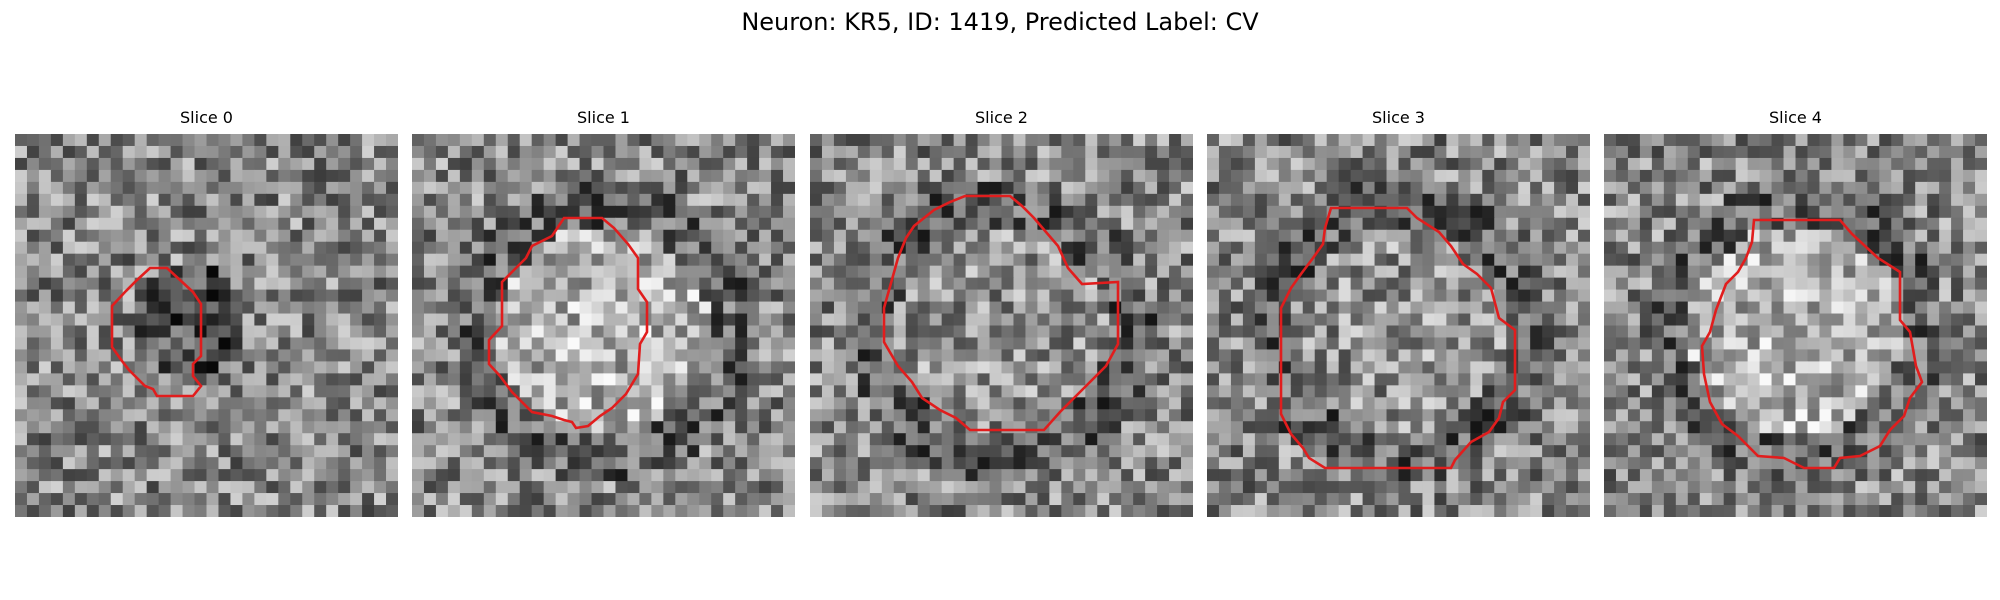  I want to click on slice-title: Slice 2, so click(1001, 117).